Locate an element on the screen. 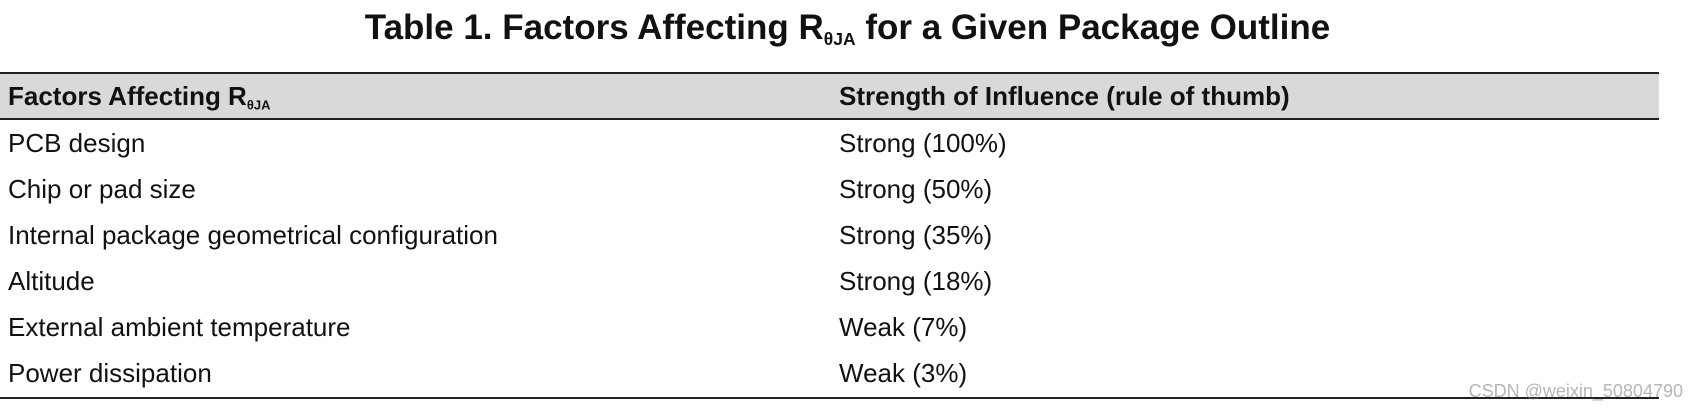  strength-cell: Weak (3%) is located at coordinates (903, 373).